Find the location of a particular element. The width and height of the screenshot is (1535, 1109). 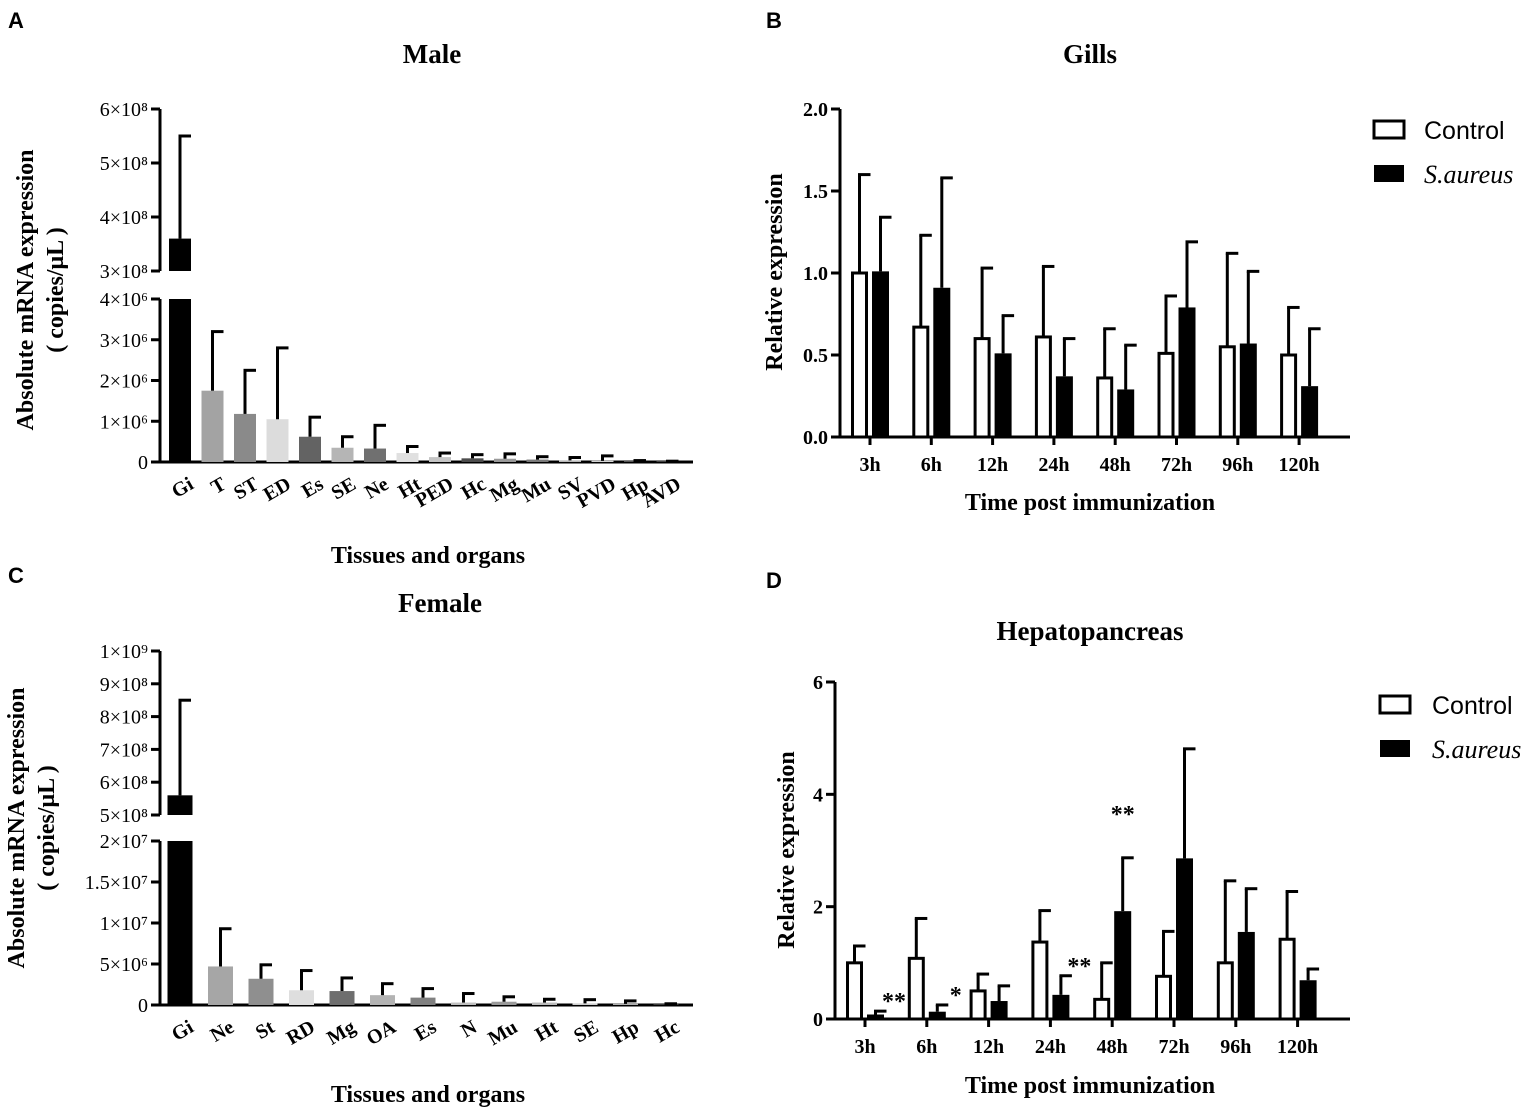

chart-b-ytick-label: 1.0 is located at coordinates (815, 274).